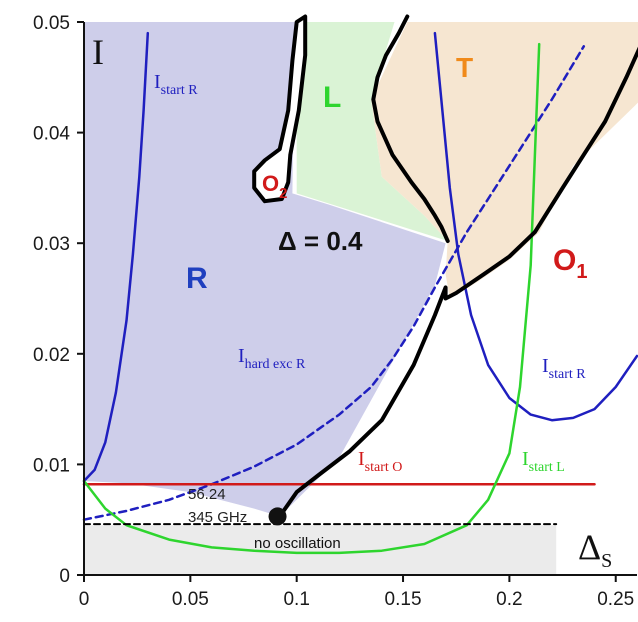 This screenshot has height=622, width=638. Describe the element at coordinates (98, 52) in the screenshot. I see `y-axis-variable: I` at that location.